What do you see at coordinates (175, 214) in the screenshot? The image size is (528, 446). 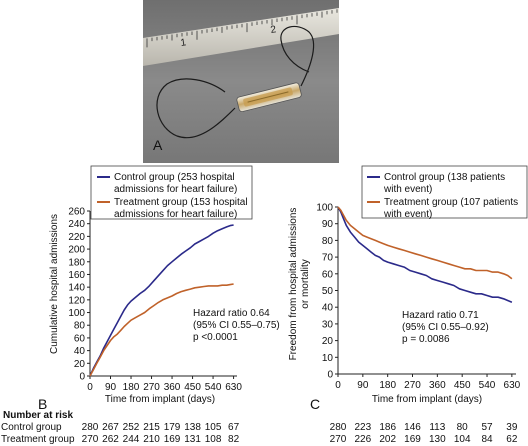 I see `chart-b-legend-treatment-line2: admissions for heart failure)` at bounding box center [175, 214].